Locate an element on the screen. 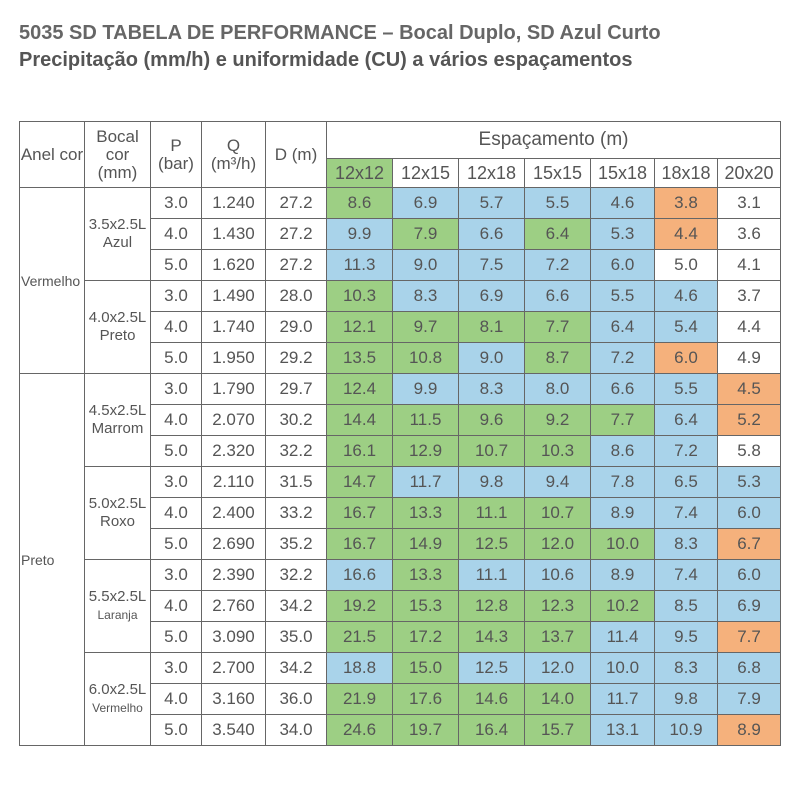 Image resolution: width=800 pixels, height=800 pixels. precip-cell-18x18: 10.9 is located at coordinates (686, 730).